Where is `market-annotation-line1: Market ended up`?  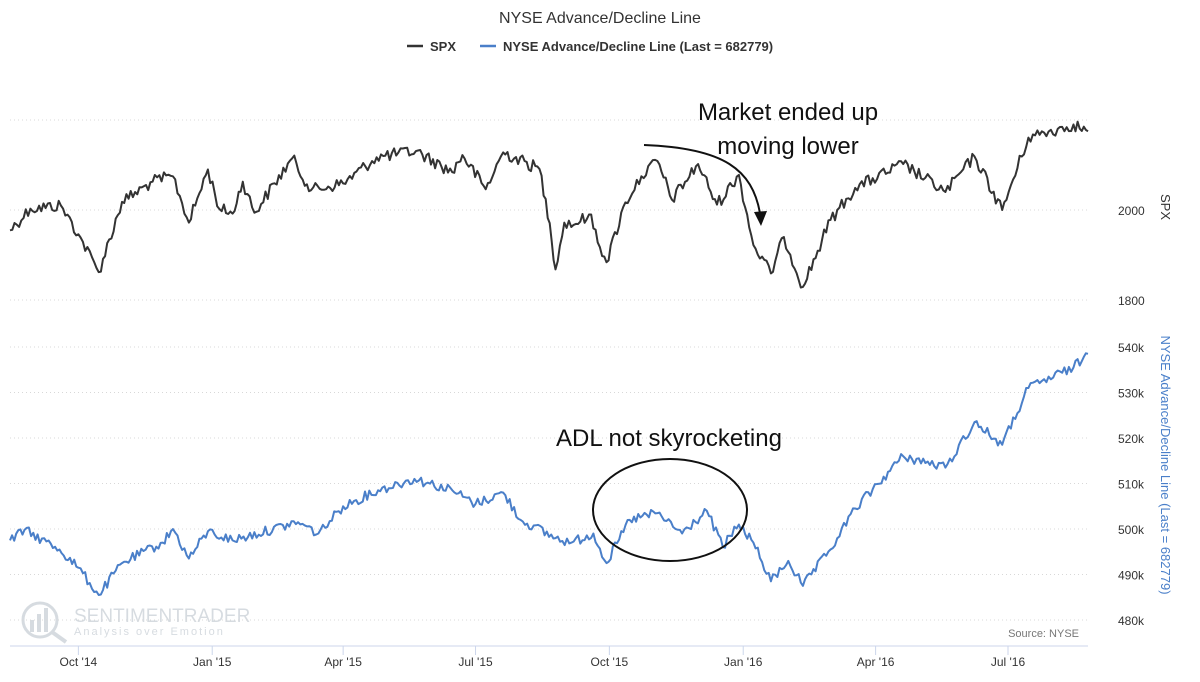 market-annotation-line1: Market ended up is located at coordinates (788, 112).